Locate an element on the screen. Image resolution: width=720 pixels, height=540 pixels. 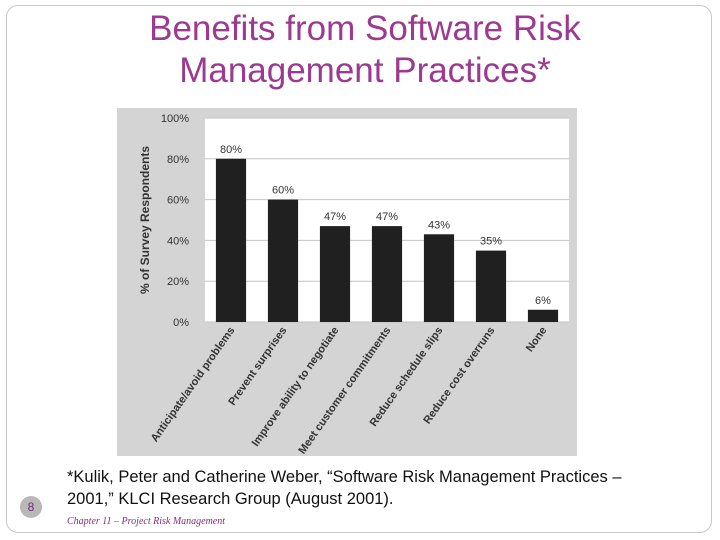
slide-title-line-1: Benefits from Software Risk is located at coordinates (365, 28).